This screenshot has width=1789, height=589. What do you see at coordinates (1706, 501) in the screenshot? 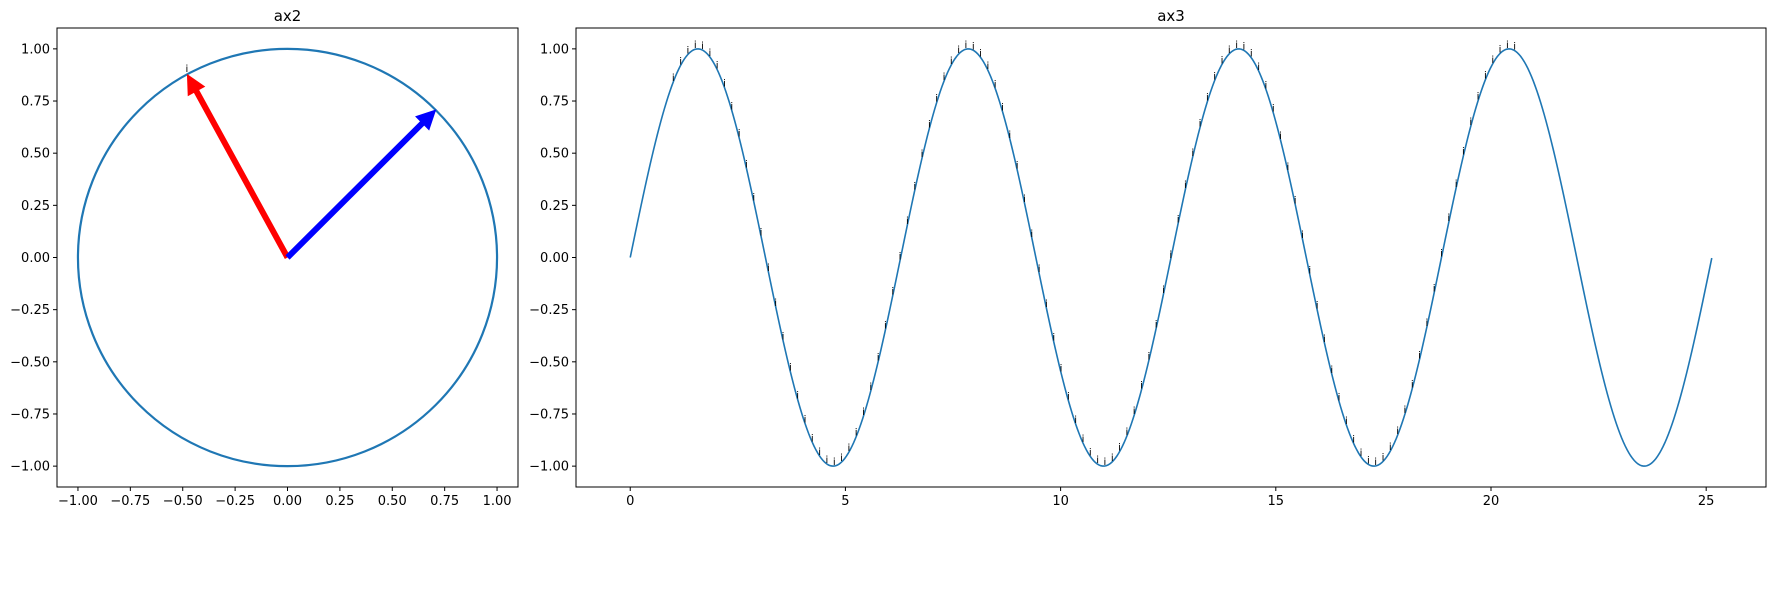
I see `x-tick-label: 25` at bounding box center [1706, 501].